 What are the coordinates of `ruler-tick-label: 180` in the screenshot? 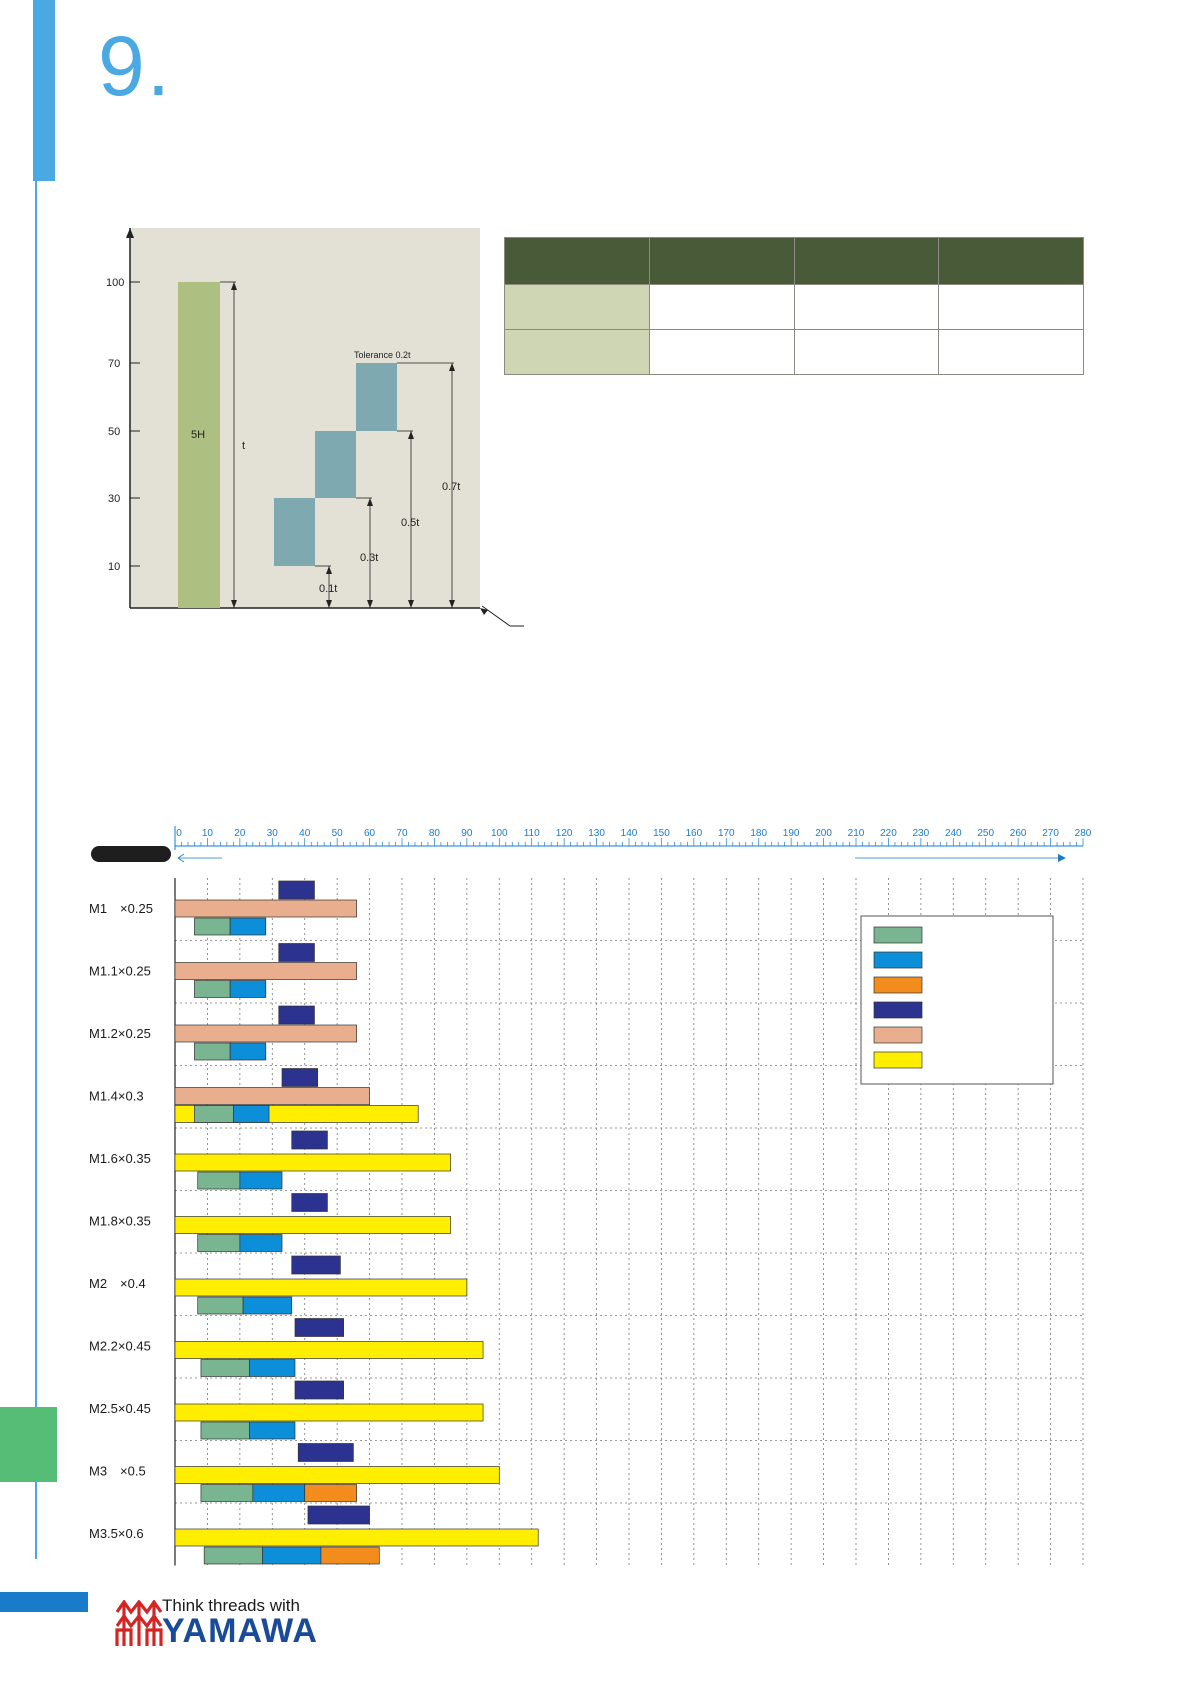 It's located at (758, 833).